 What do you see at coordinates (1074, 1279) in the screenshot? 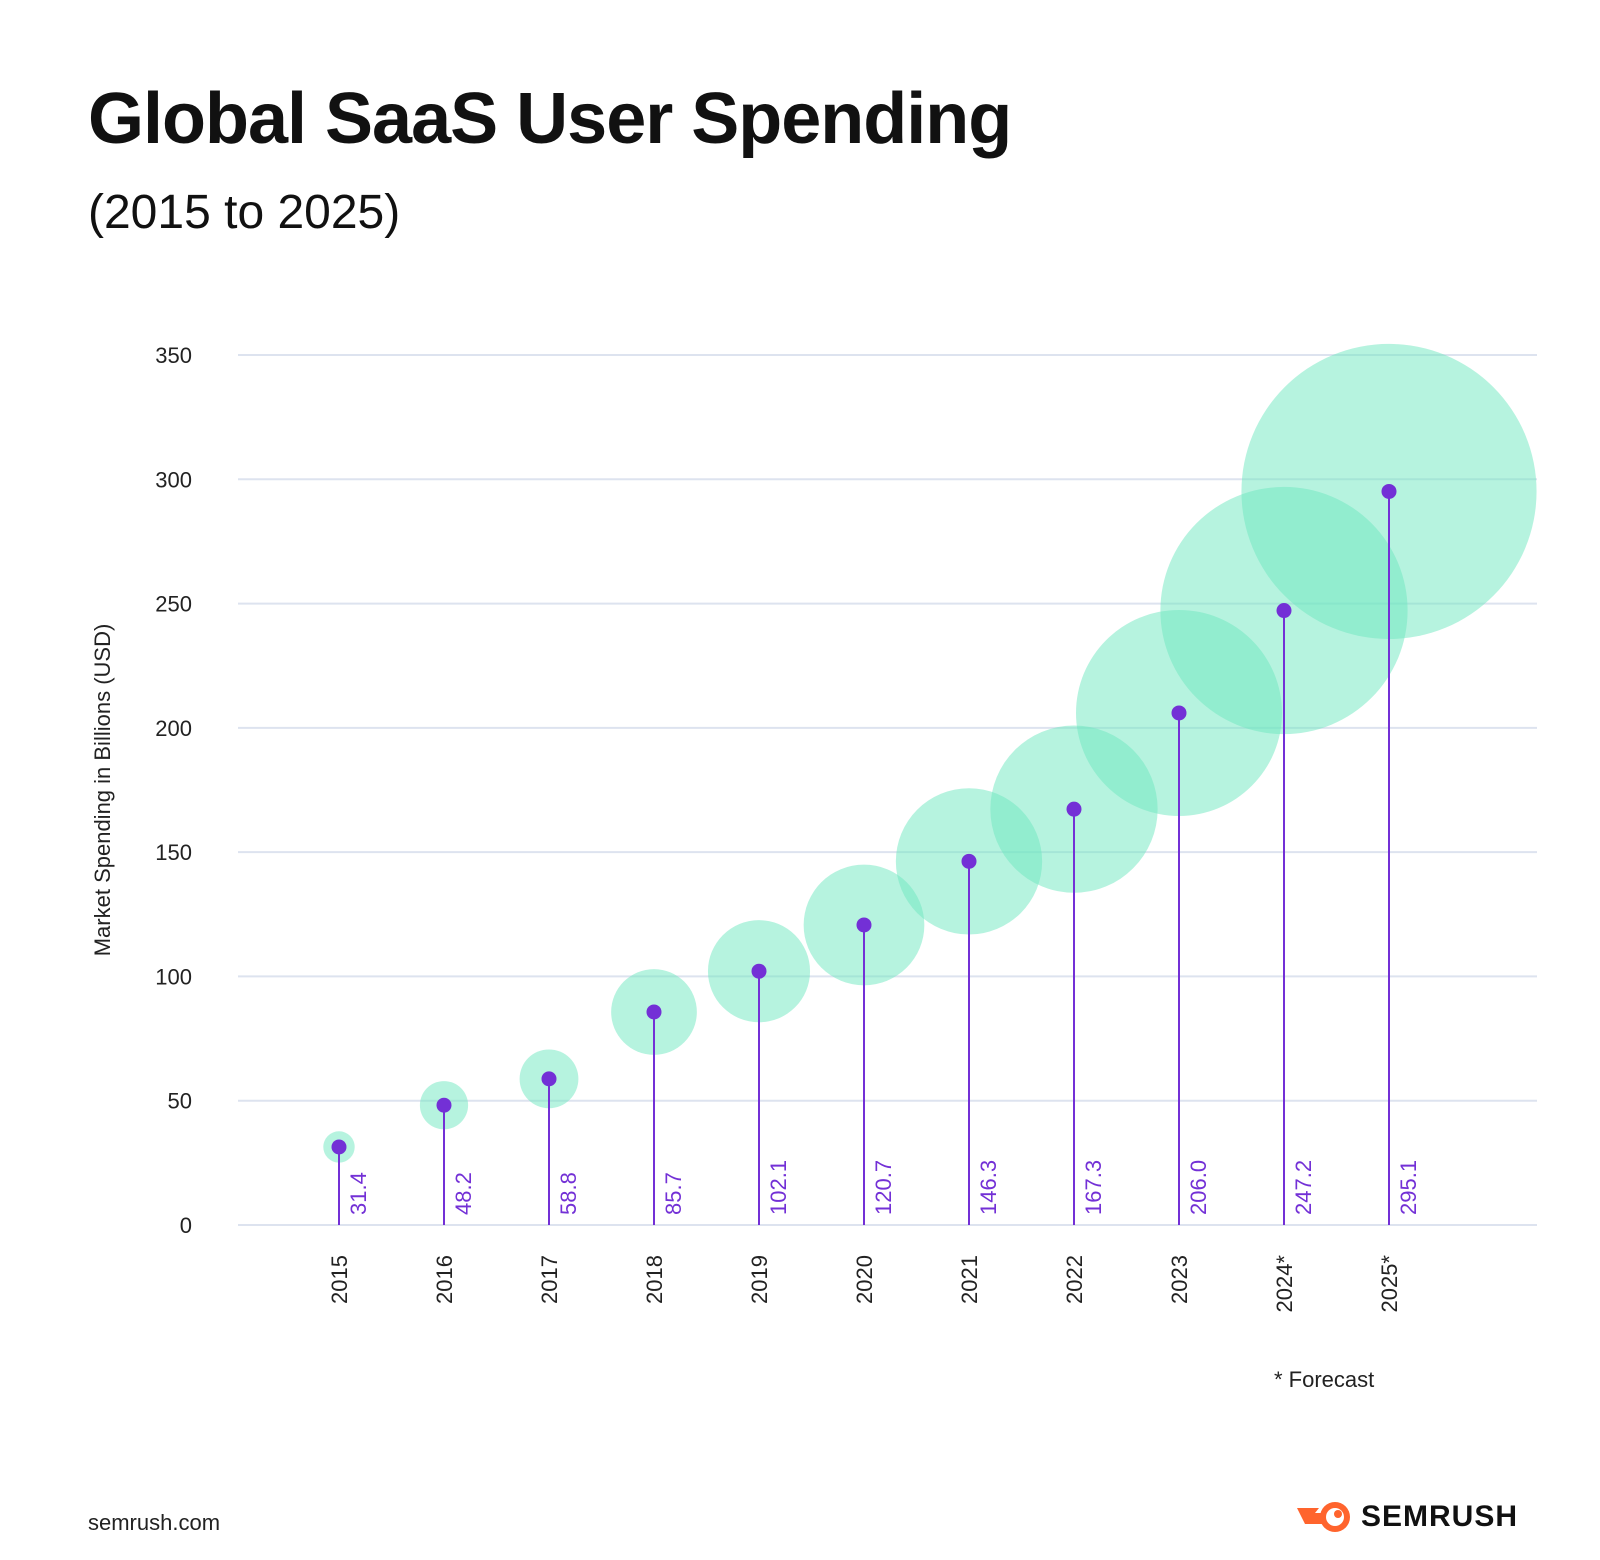
I see `x-tick-label: 2022` at bounding box center [1074, 1279].